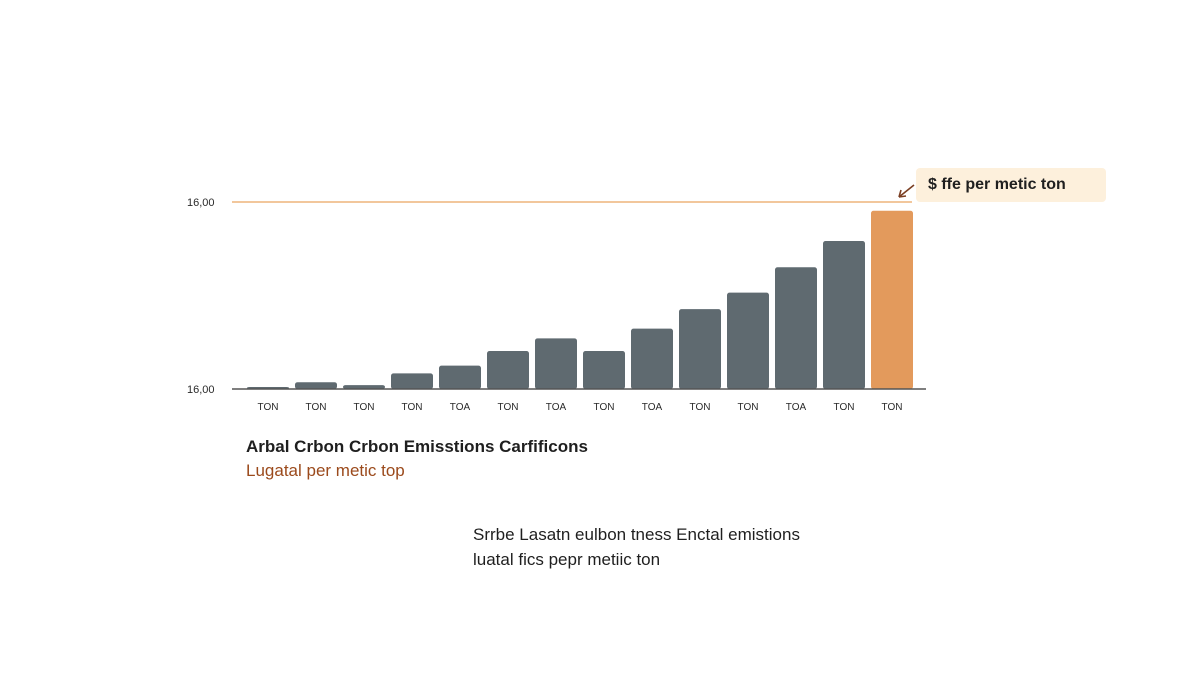 Image resolution: width=1200 pixels, height=675 pixels. Describe the element at coordinates (997, 184) in the screenshot. I see `callout-text: $ ffe per metic ton` at that location.